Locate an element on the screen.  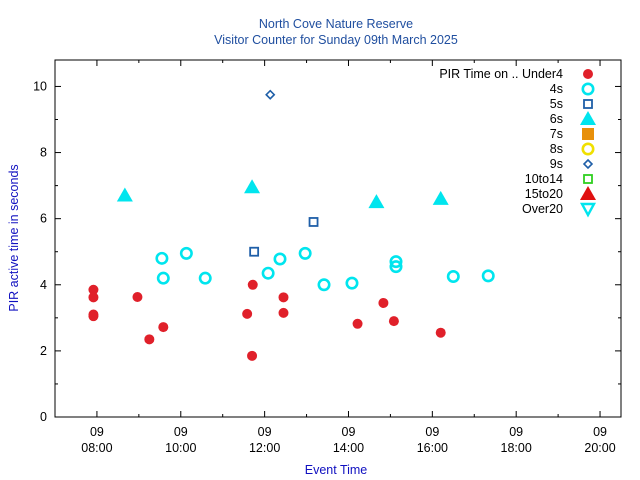
legend-marker-7s is located at coordinates (588, 134).